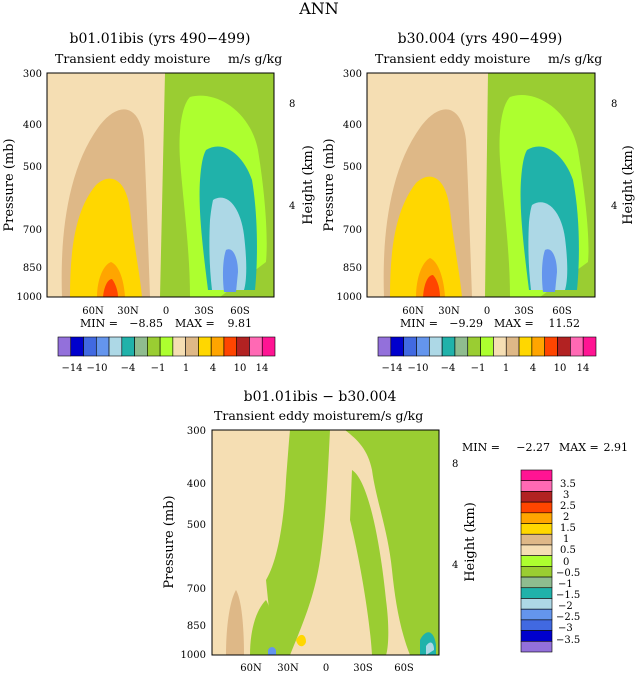 The height and width of the screenshot is (678, 638). What do you see at coordinates (549, 270) in the screenshot?
I see `panel-2-blue-region` at bounding box center [549, 270].